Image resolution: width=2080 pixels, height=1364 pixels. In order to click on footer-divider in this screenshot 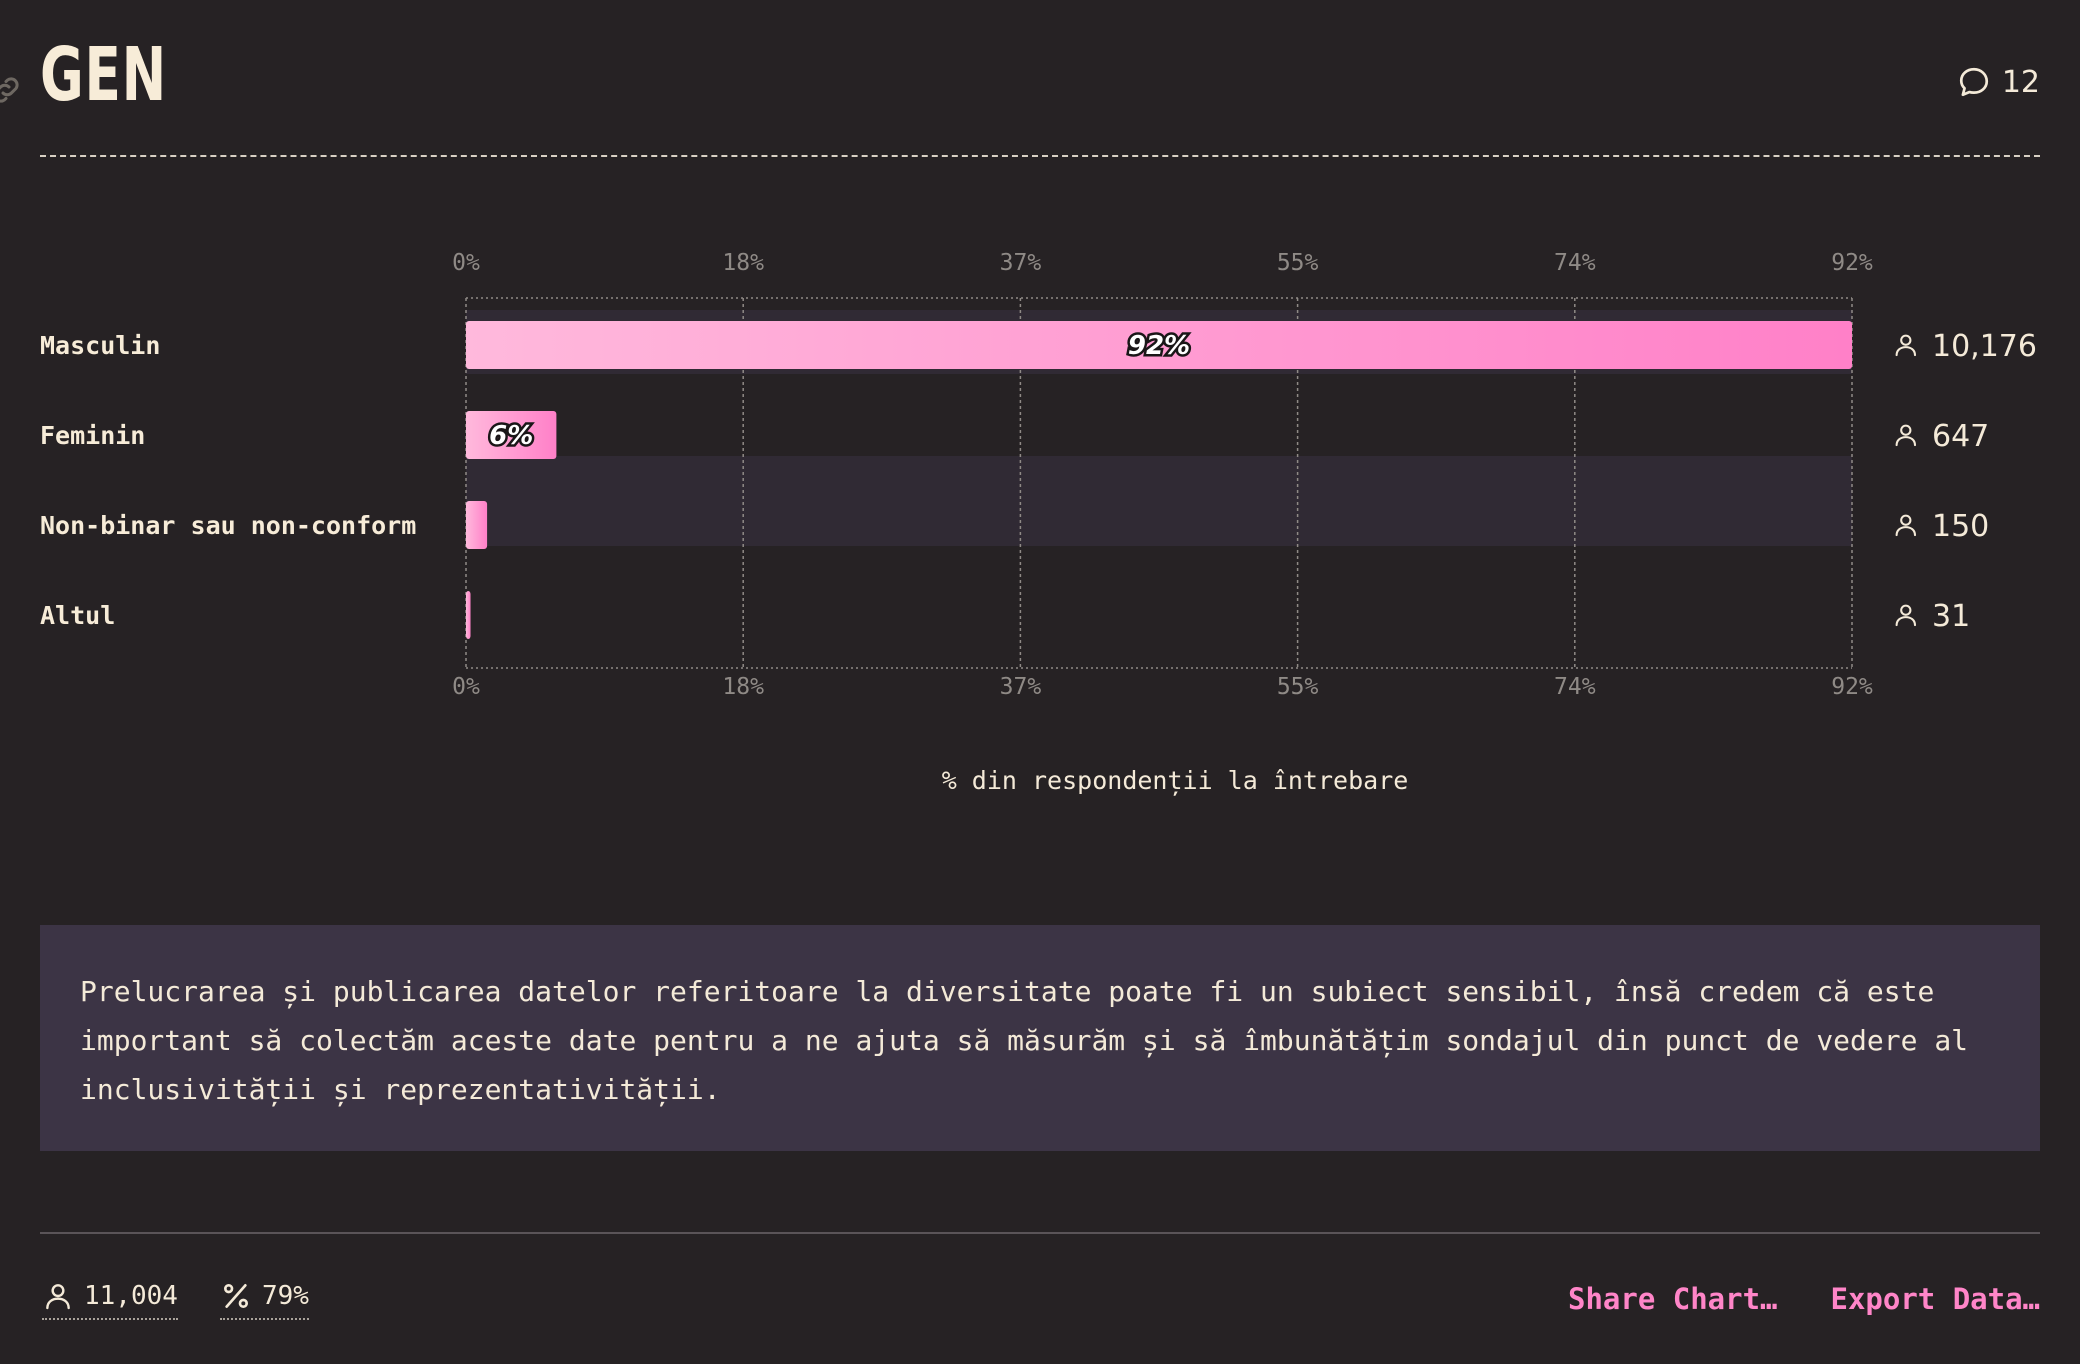, I will do `click(1040, 1233)`.